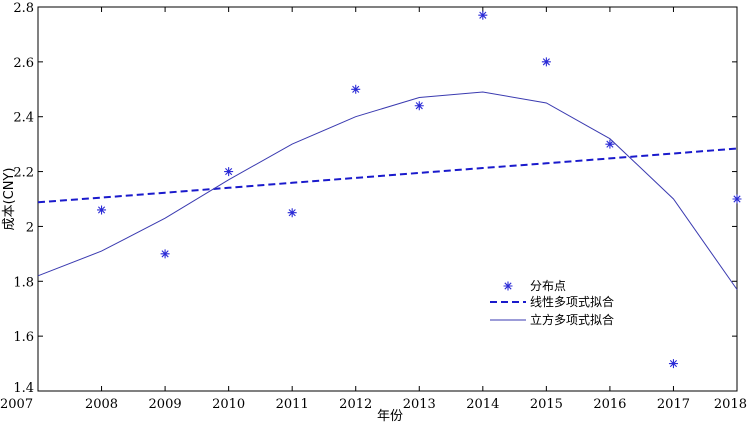  Describe the element at coordinates (23, 63) in the screenshot. I see `y-tick-label: 2.6` at that location.